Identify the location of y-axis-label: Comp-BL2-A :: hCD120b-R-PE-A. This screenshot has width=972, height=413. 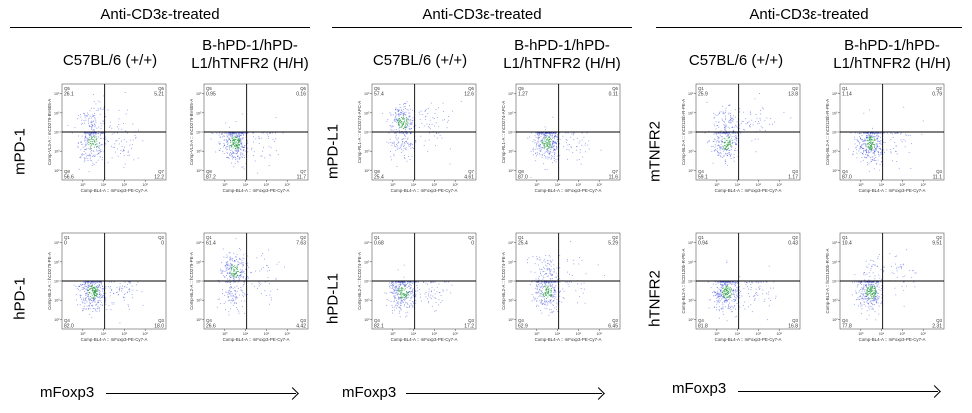
(683, 280).